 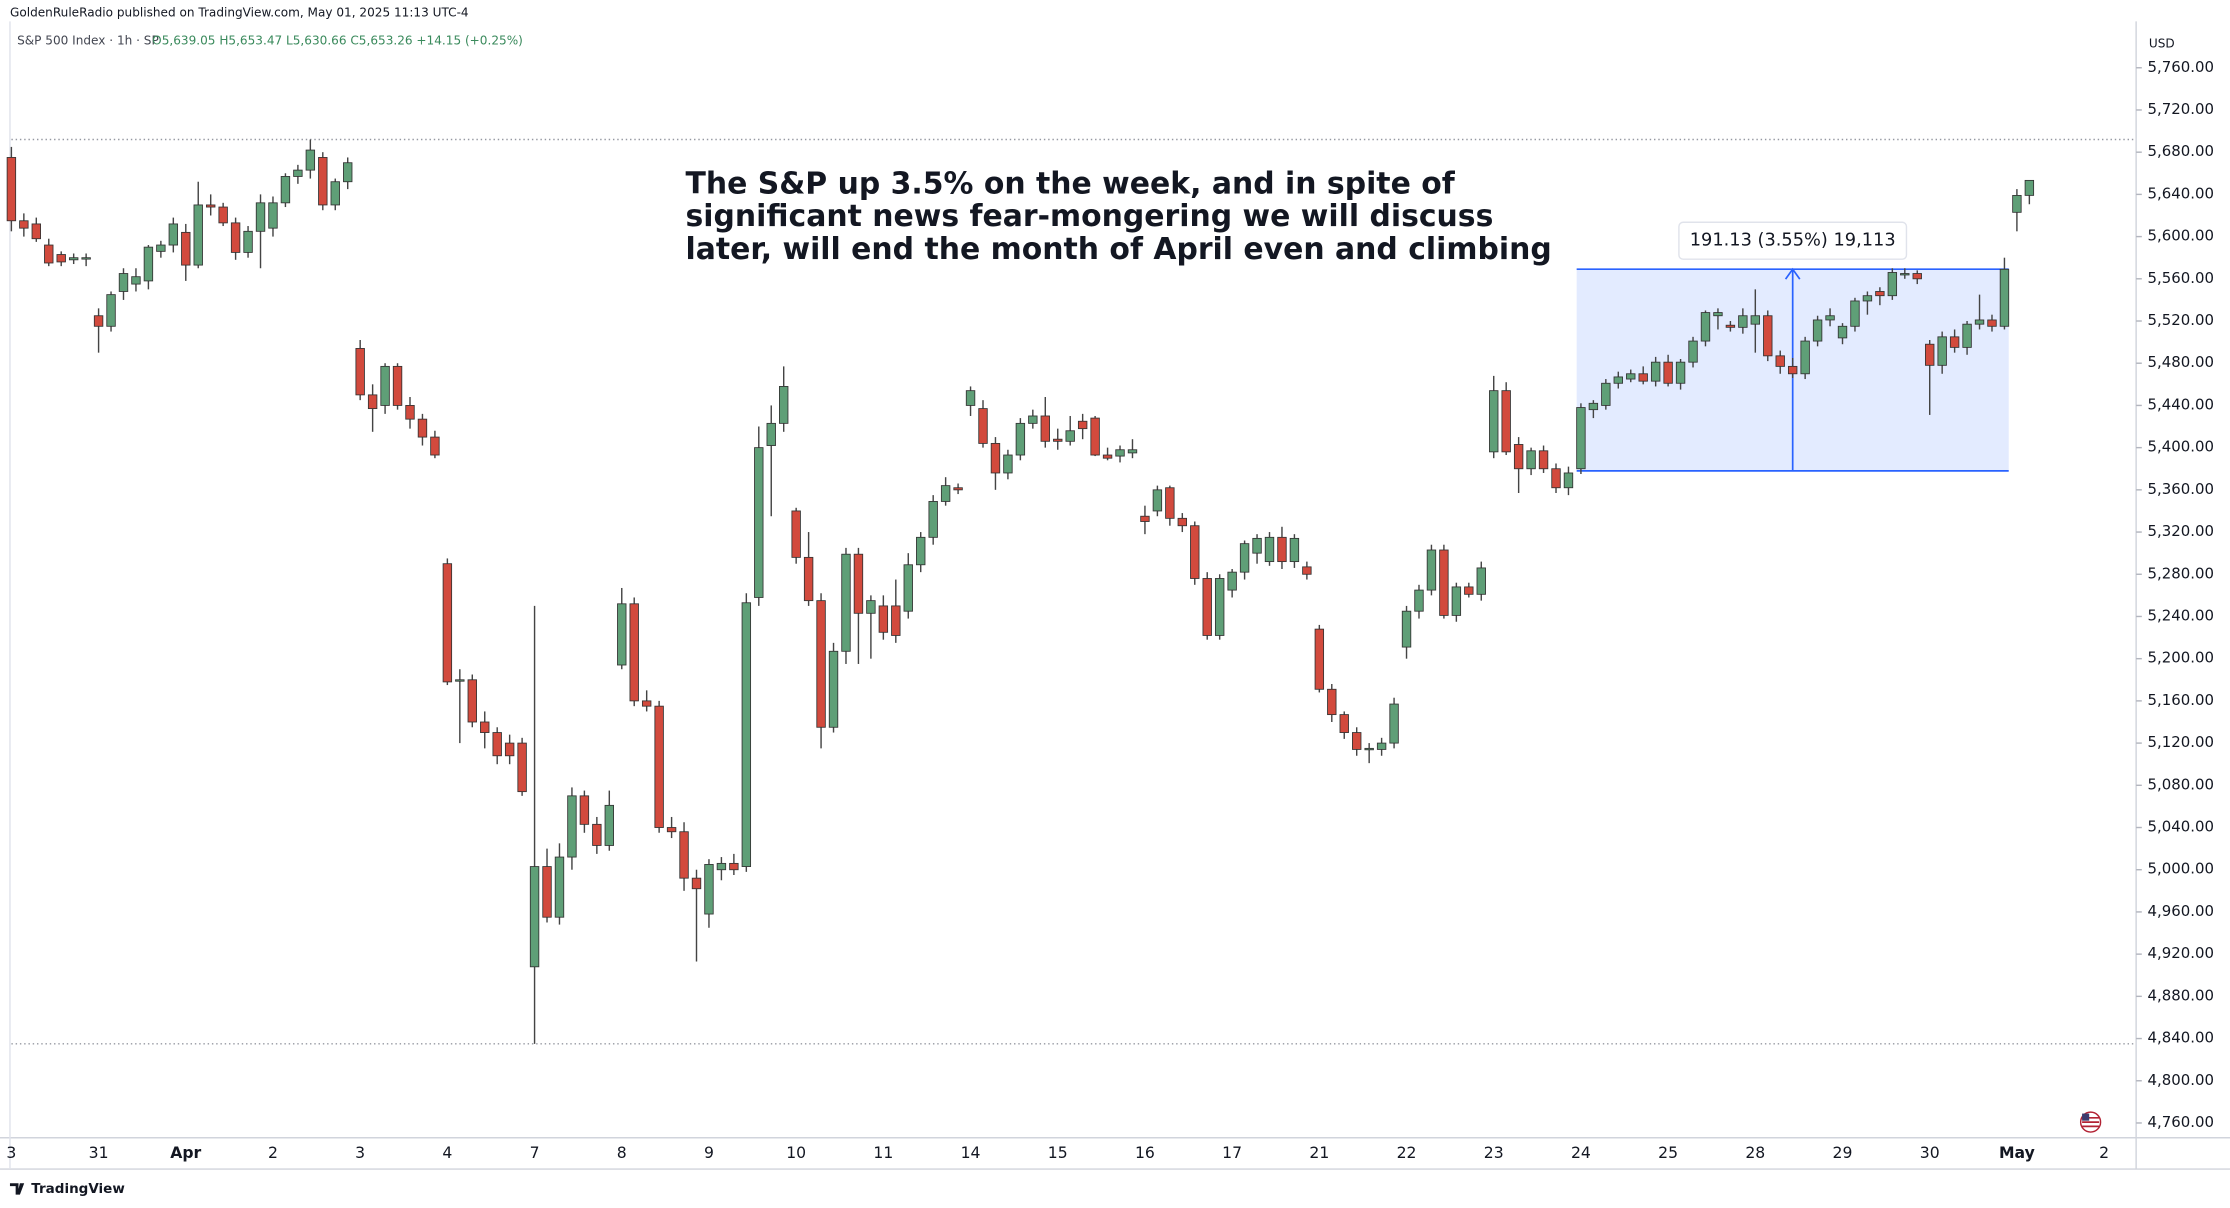 I want to click on logo-text: TradingView, so click(x=78, y=1189).